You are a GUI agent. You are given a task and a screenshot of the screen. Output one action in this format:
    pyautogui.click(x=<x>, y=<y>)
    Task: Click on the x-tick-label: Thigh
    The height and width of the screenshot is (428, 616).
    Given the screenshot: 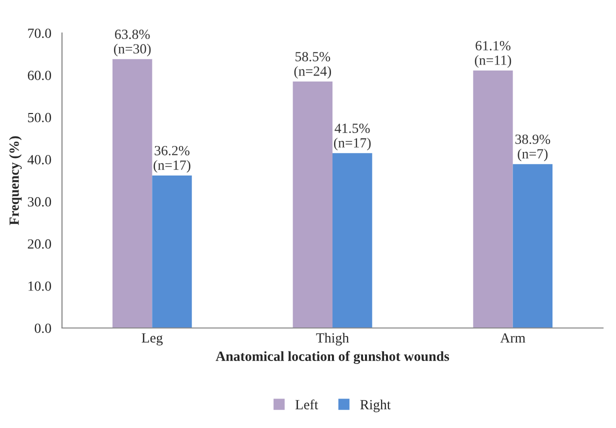 What is the action you would take?
    pyautogui.click(x=332, y=339)
    